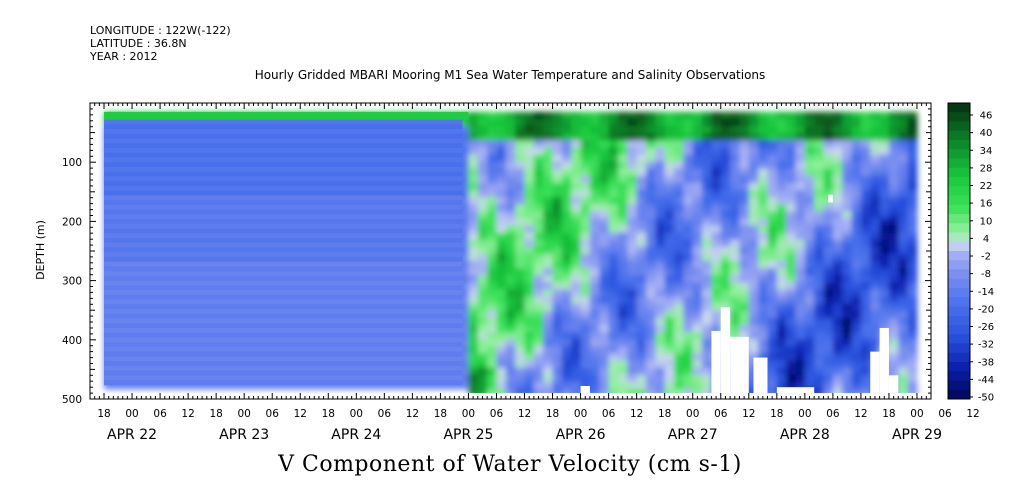 The width and height of the screenshot is (1009, 504). What do you see at coordinates (72, 222) in the screenshot?
I see `y-tick-label: 200` at bounding box center [72, 222].